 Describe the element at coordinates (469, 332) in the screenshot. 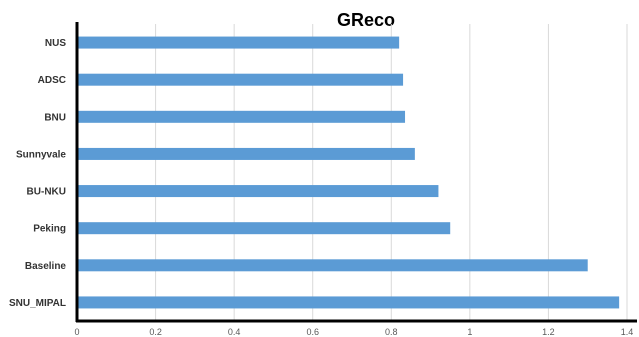

I see `x-tick-label: 1` at that location.